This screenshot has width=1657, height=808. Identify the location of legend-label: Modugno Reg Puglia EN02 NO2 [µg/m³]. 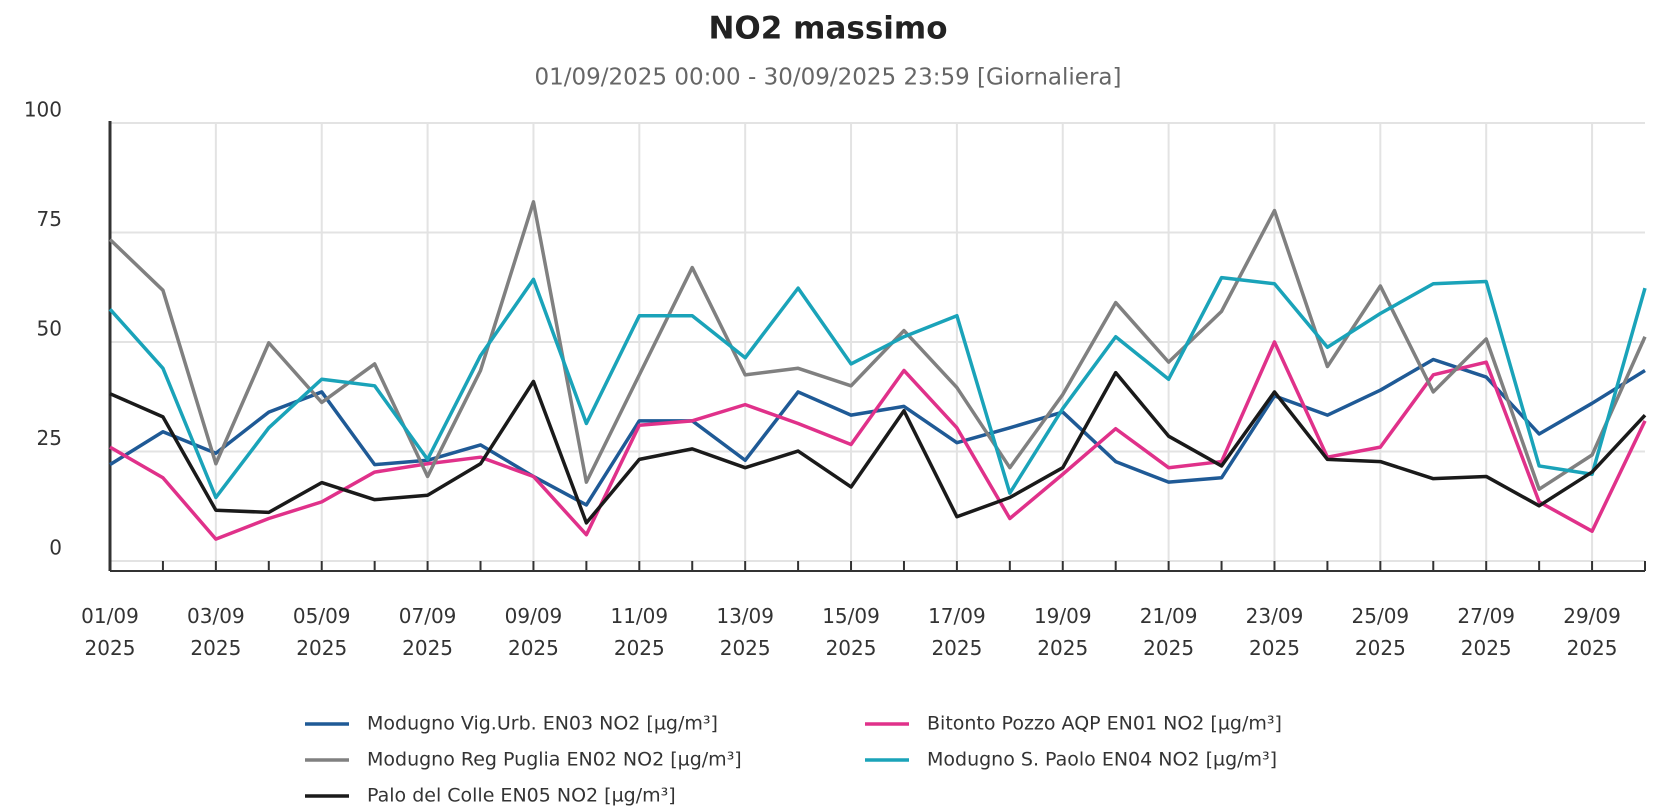
(554, 760).